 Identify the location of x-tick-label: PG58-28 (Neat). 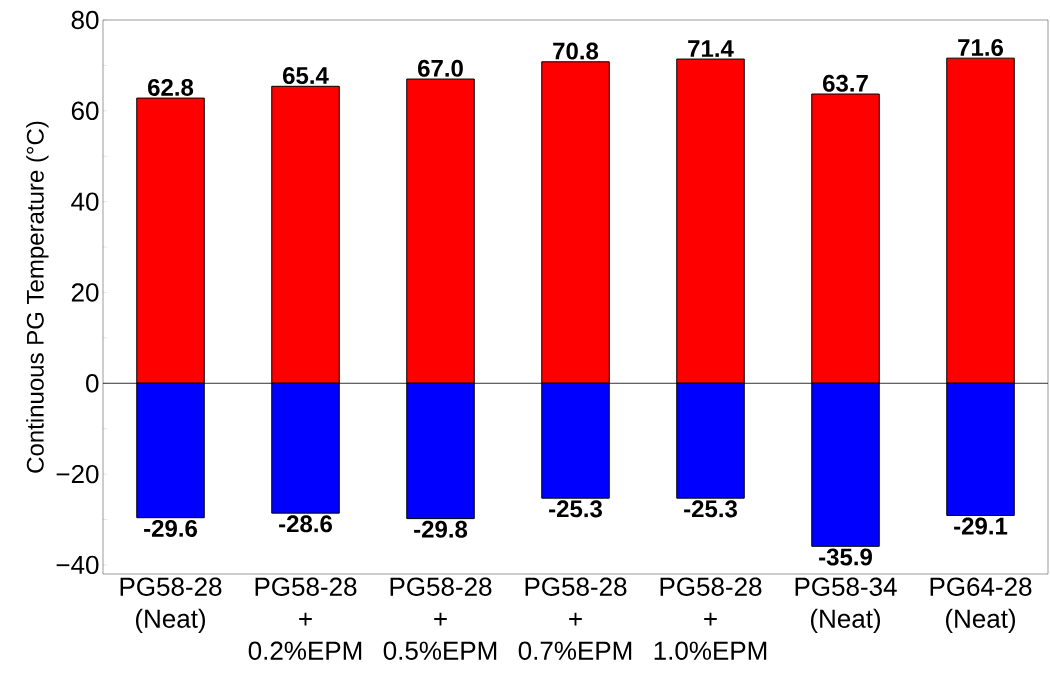
(171, 605).